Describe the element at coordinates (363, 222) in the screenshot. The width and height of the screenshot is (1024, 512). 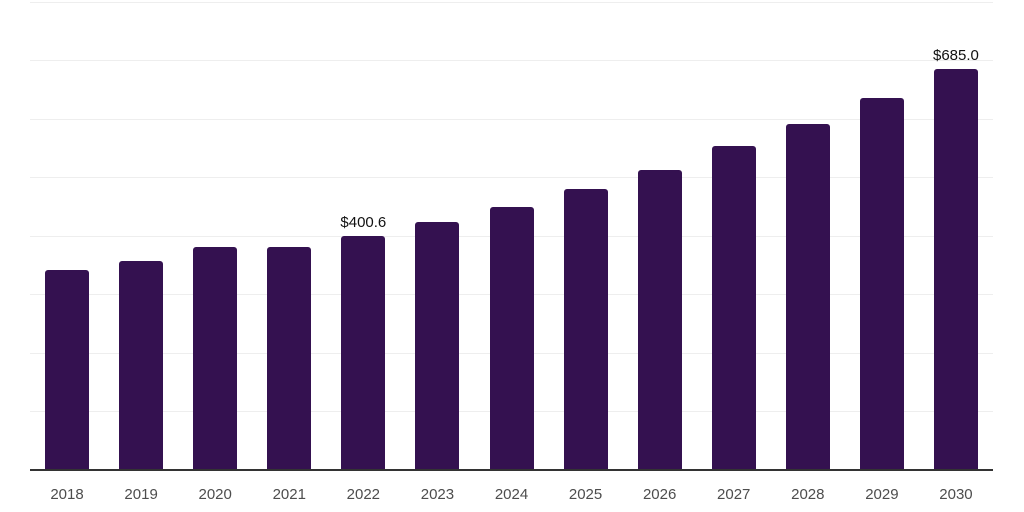
I see `data-label-2022: $400.6` at that location.